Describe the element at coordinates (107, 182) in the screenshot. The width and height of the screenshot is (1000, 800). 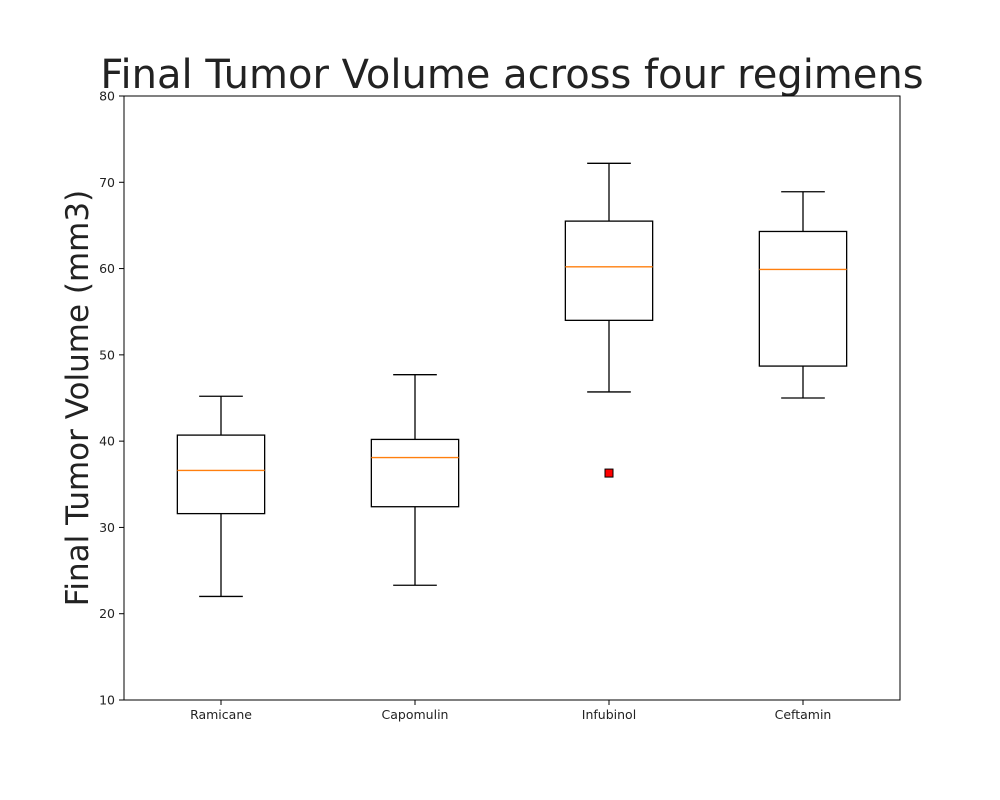
I see `y-tick-label: 70` at that location.